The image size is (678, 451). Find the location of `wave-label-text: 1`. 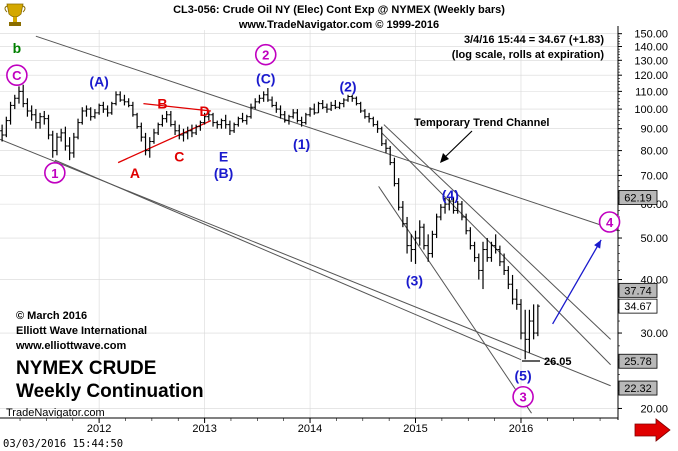

wave-label-text: 1 is located at coordinates (54, 173).